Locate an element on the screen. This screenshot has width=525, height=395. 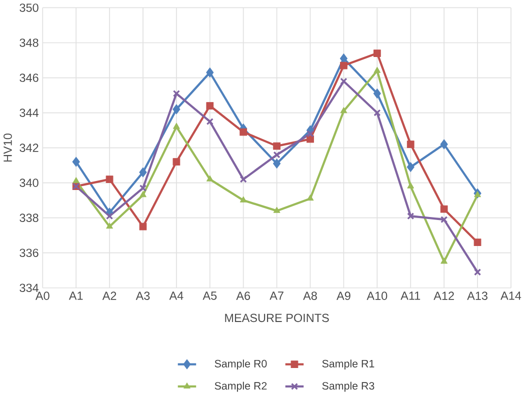
x-tick-label: A12 is located at coordinates (444, 295).